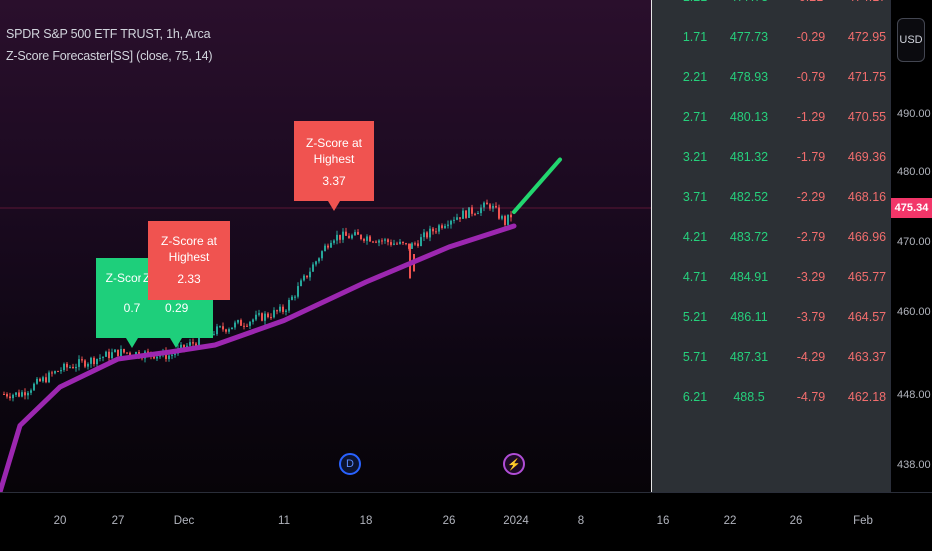  I want to click on time-axis: 20 27 Dec 11 18 26 2024 8 16 22 26 Feb, so click(466, 521).